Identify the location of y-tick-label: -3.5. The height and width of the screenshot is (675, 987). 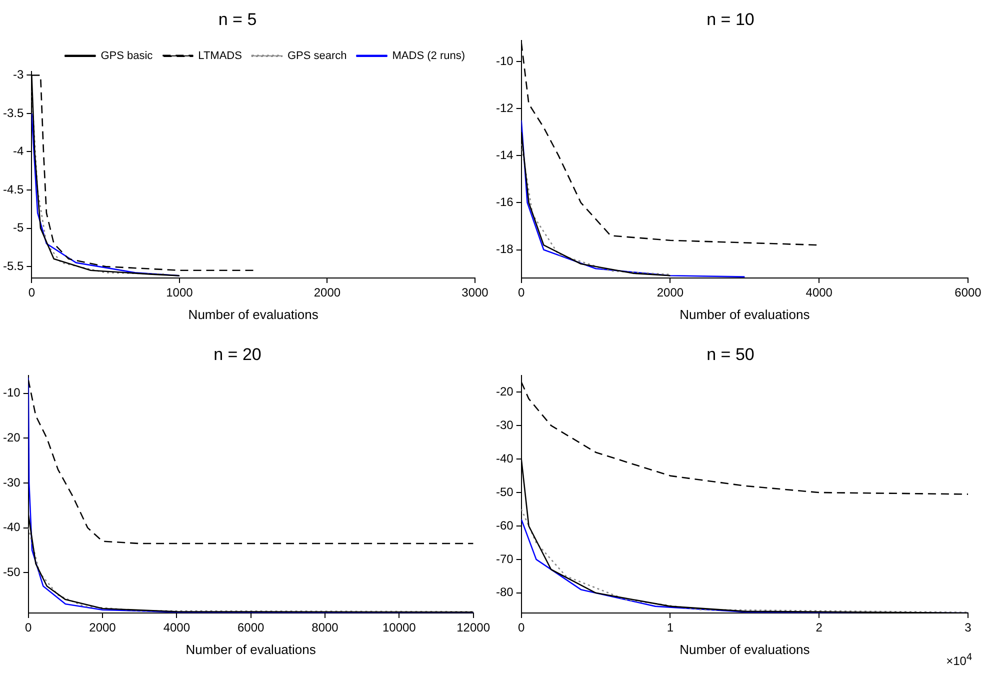
(13, 113).